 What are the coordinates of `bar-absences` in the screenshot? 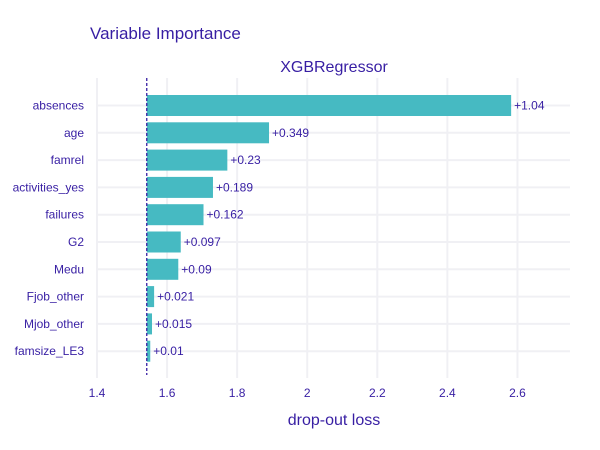 It's located at (329, 105).